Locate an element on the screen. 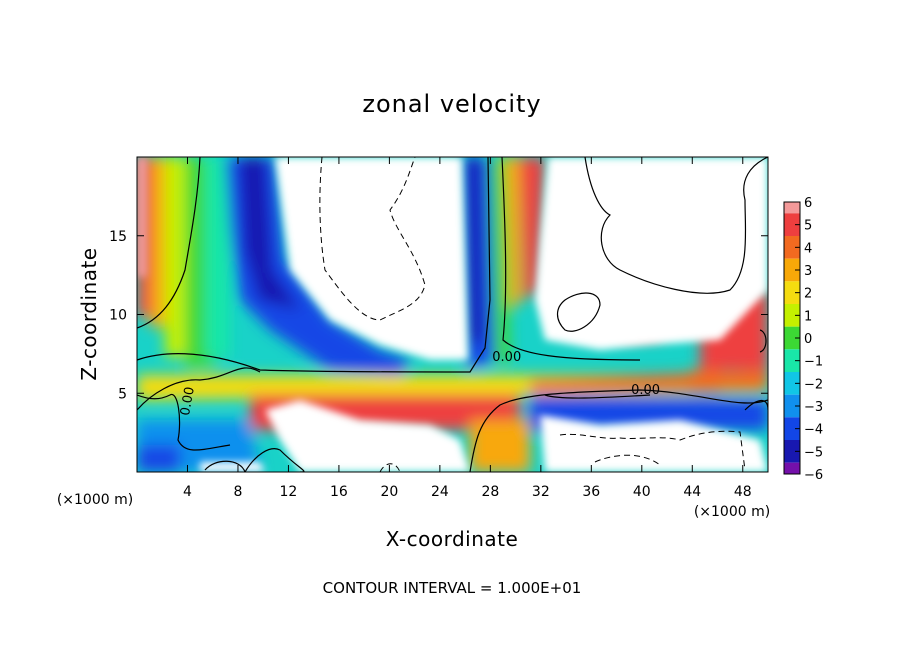  x-tick-label: 24 is located at coordinates (440, 492).